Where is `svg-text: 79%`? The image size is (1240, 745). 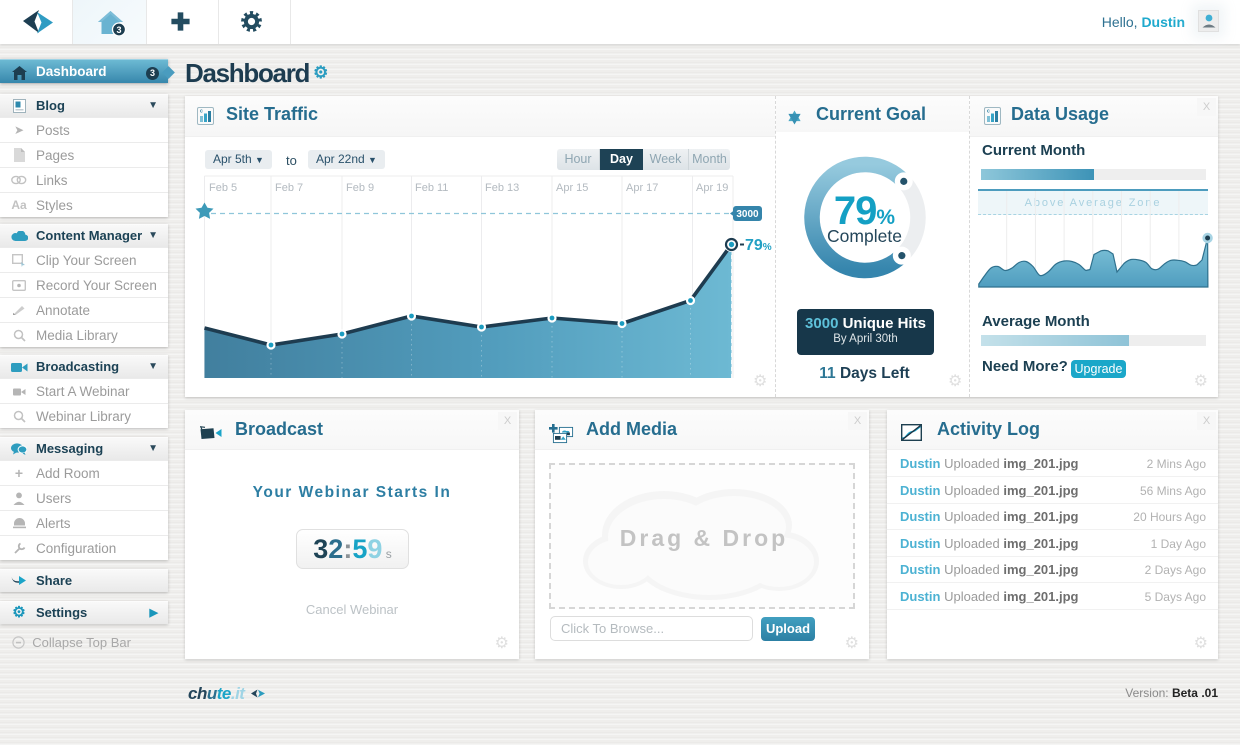
svg-text: 79% is located at coordinates (758, 245).